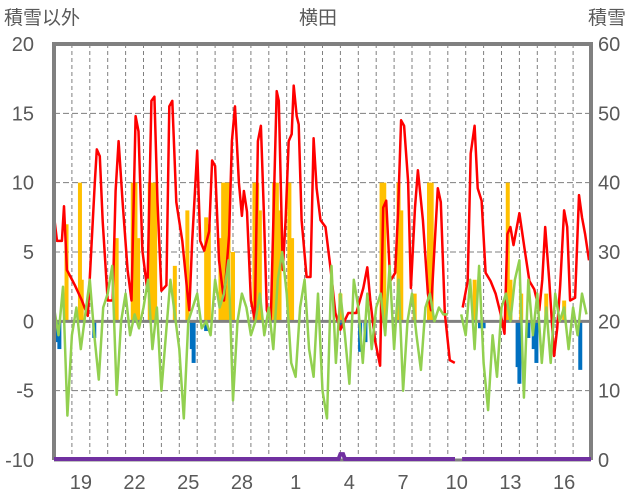 This screenshot has width=636, height=501. I want to click on chart-title: 横田, so click(318, 18).